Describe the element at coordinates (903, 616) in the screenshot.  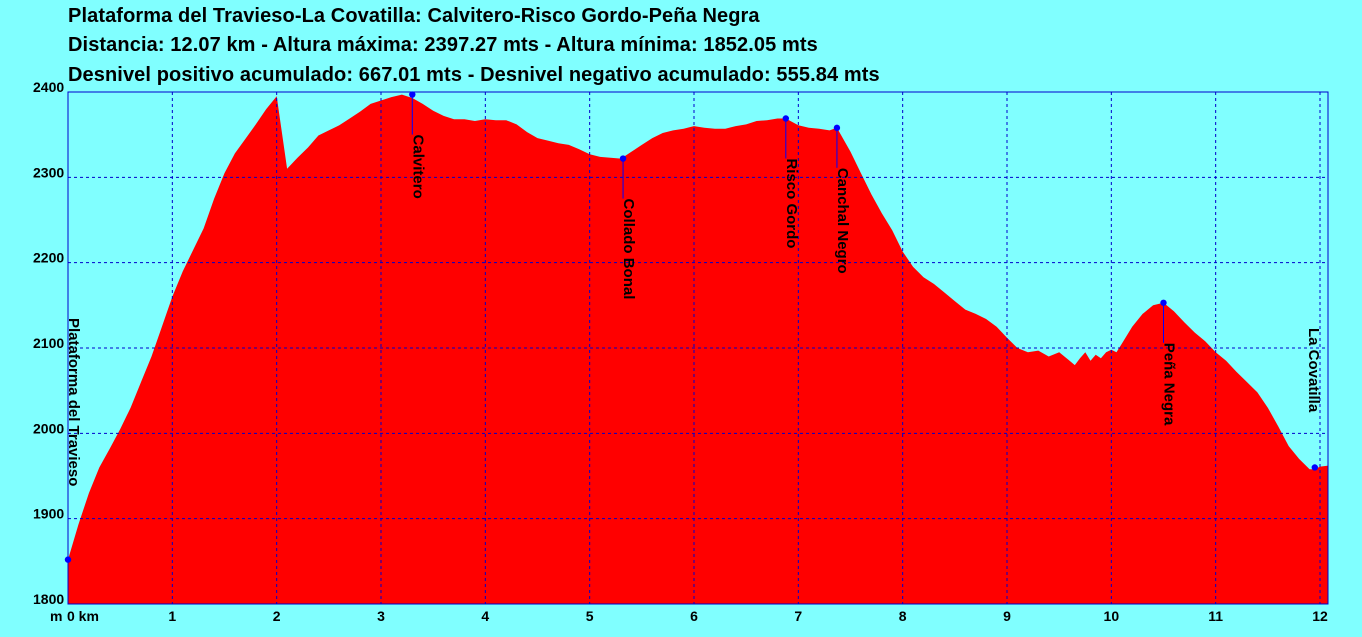
I see `x-tick-label: 8` at that location.